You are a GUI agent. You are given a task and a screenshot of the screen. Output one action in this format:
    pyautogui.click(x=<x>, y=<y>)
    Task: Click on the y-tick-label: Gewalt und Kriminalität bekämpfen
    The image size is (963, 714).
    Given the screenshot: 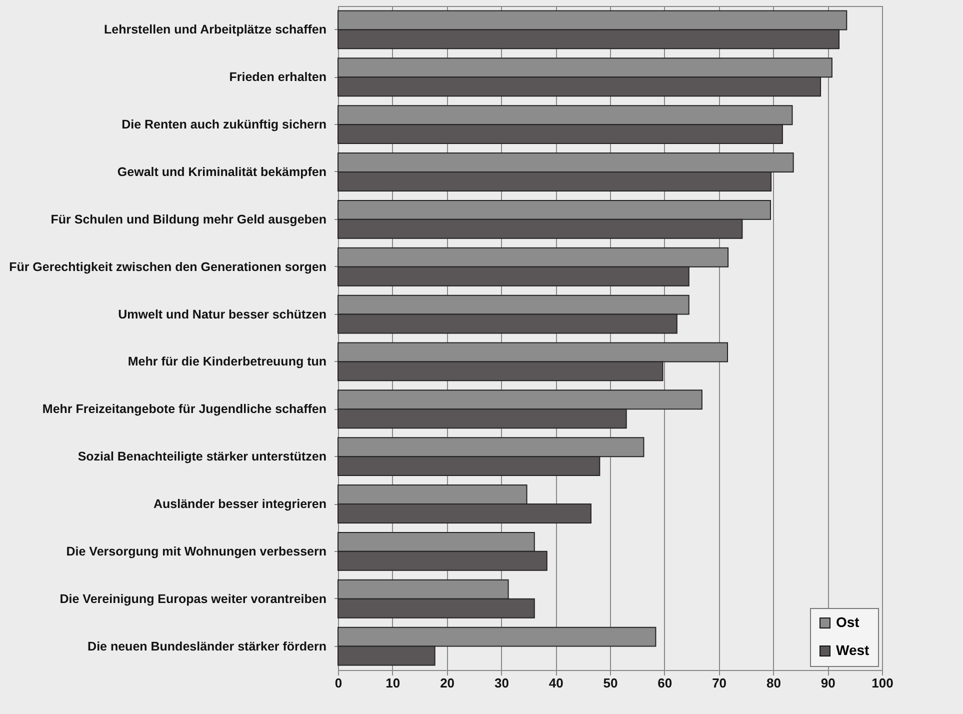 What is the action you would take?
    pyautogui.click(x=221, y=172)
    